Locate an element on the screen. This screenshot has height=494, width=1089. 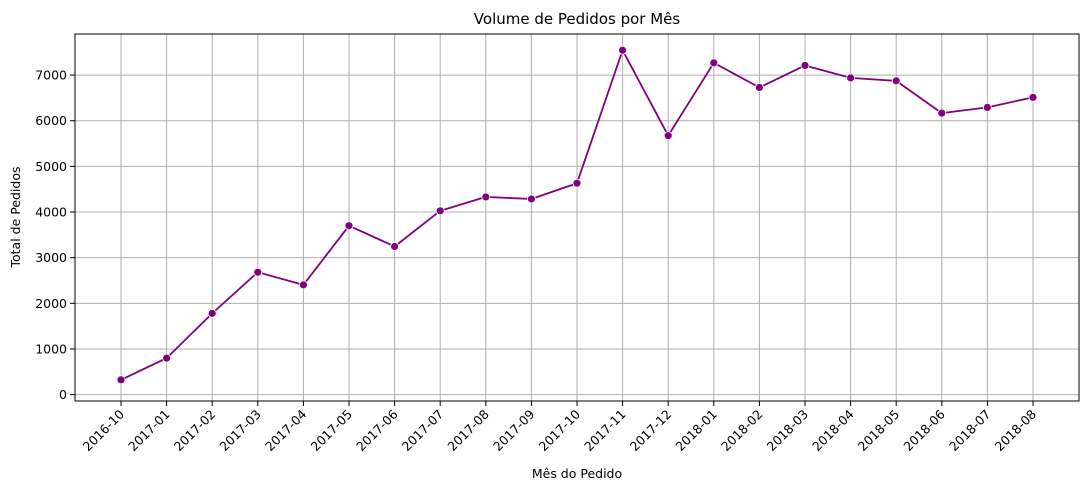
y-tick-label: 1000 is located at coordinates (51, 348).